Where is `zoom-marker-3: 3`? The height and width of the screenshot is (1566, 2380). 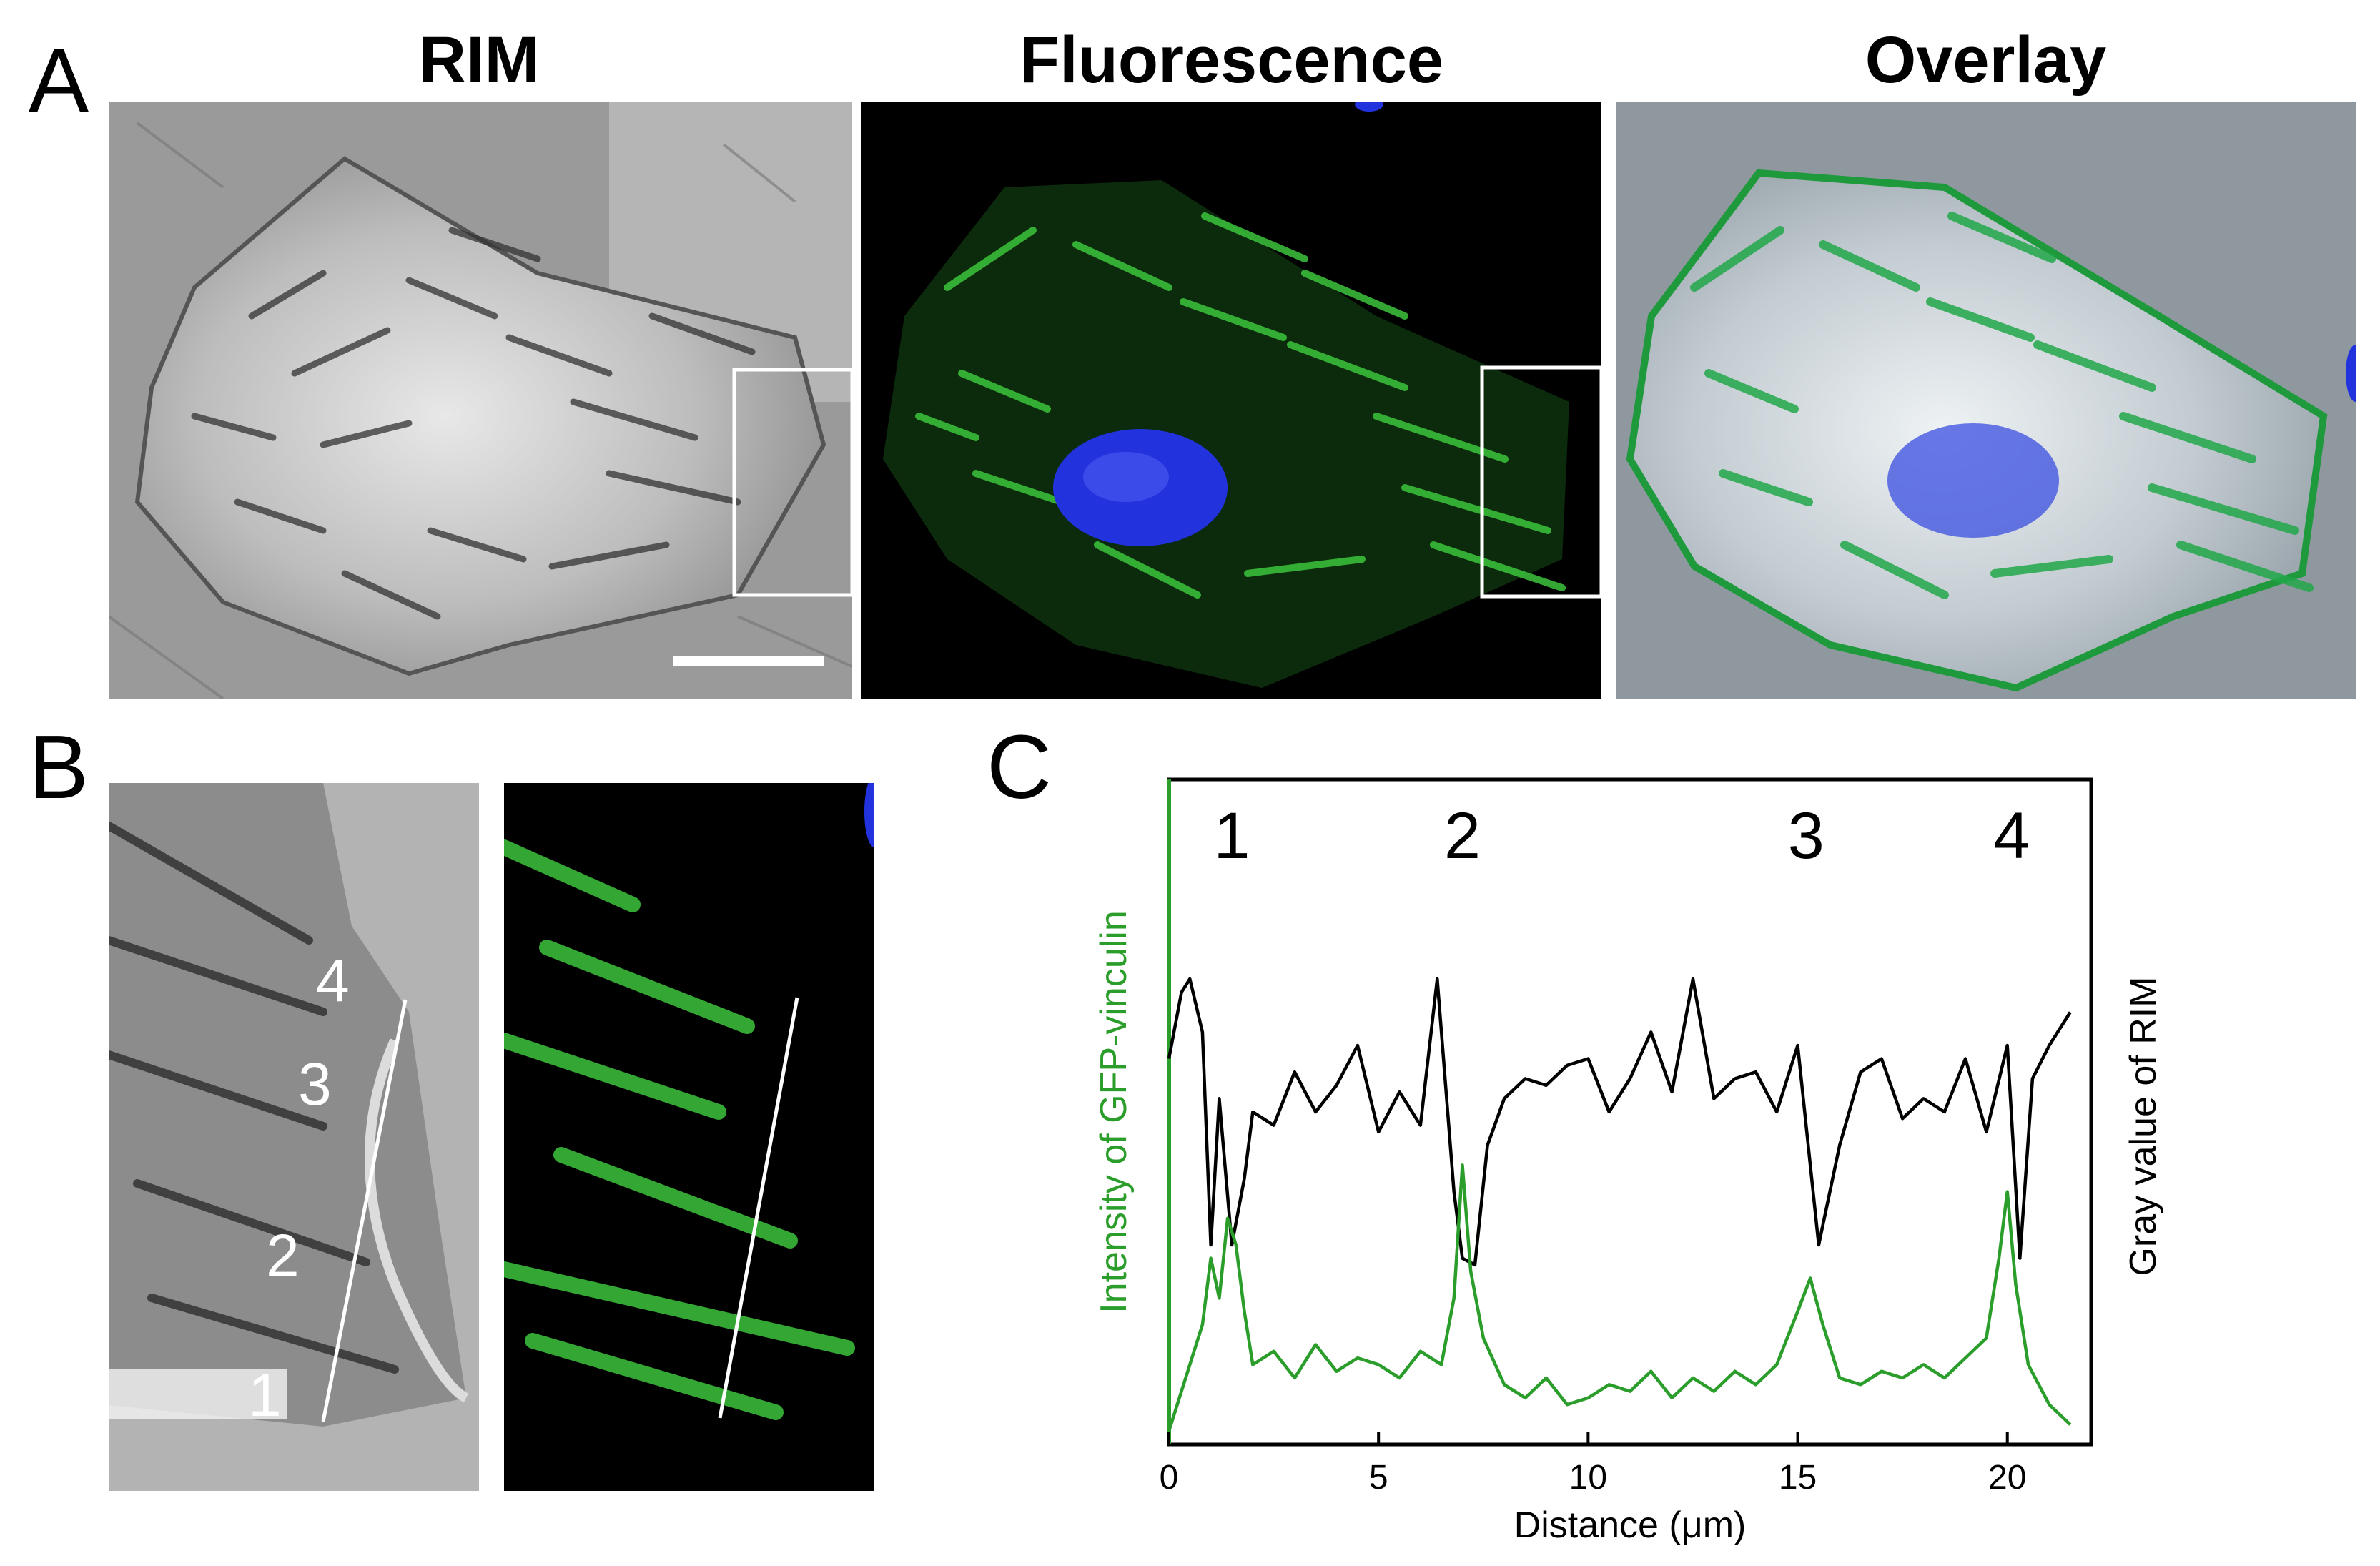
zoom-marker-3: 3 is located at coordinates (315, 1084).